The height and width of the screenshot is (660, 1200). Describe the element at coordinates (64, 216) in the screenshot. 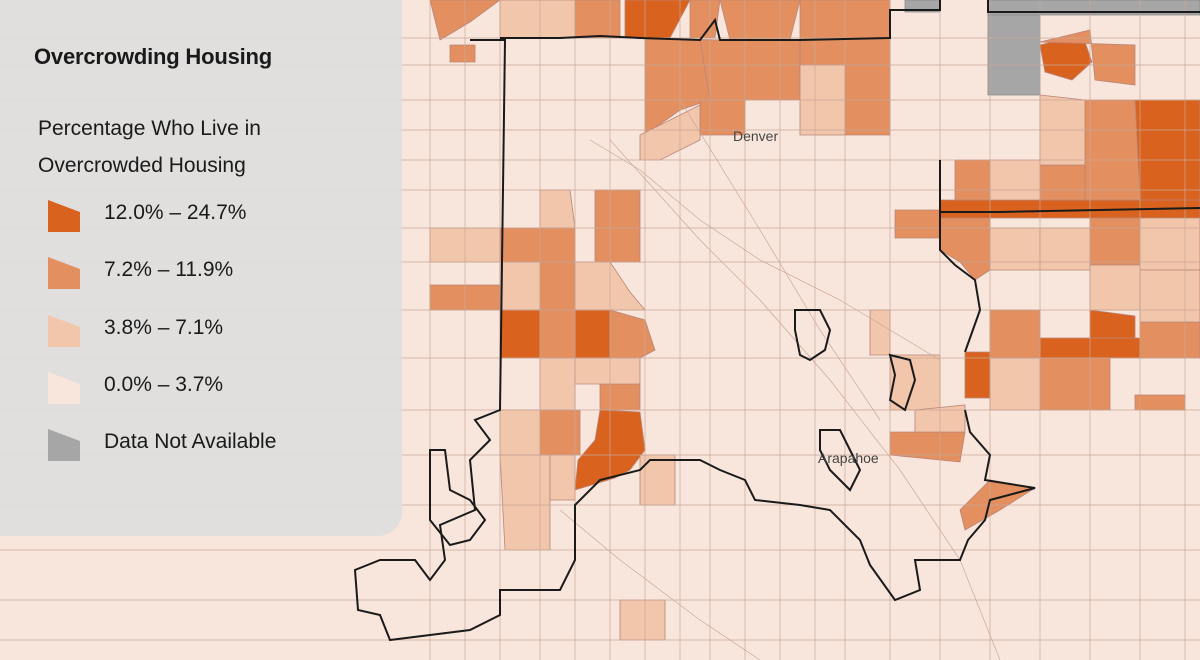

I see `legend-swatch-highest` at that location.